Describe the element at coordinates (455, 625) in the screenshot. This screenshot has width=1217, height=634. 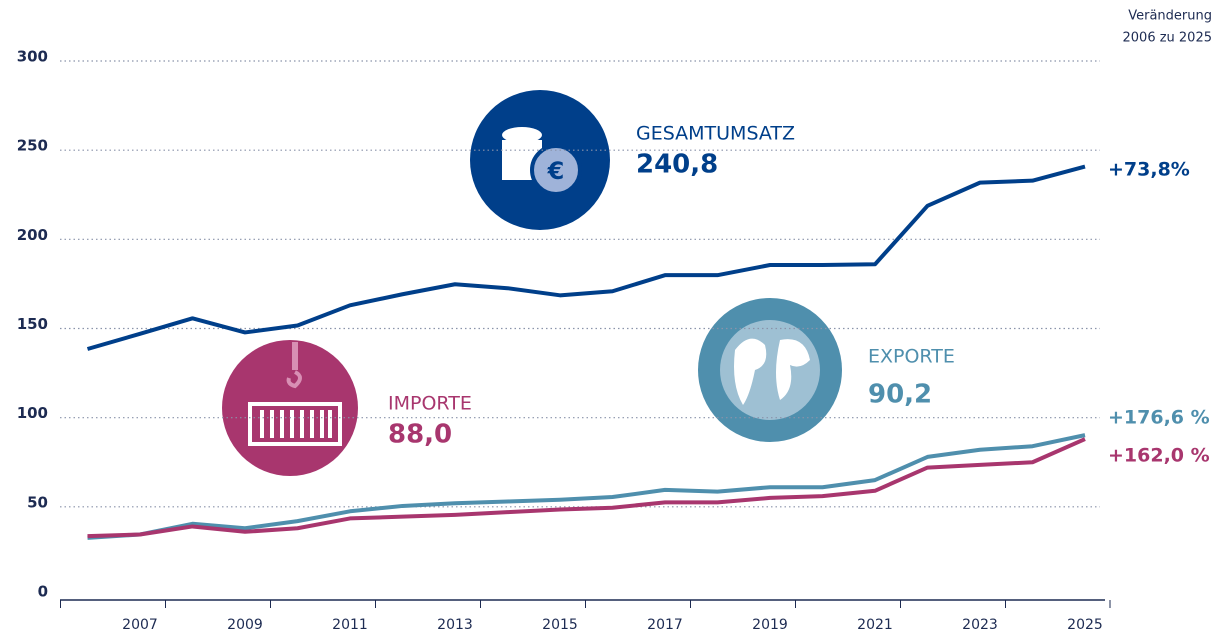
I see `x-tick-label: 2013` at that location.